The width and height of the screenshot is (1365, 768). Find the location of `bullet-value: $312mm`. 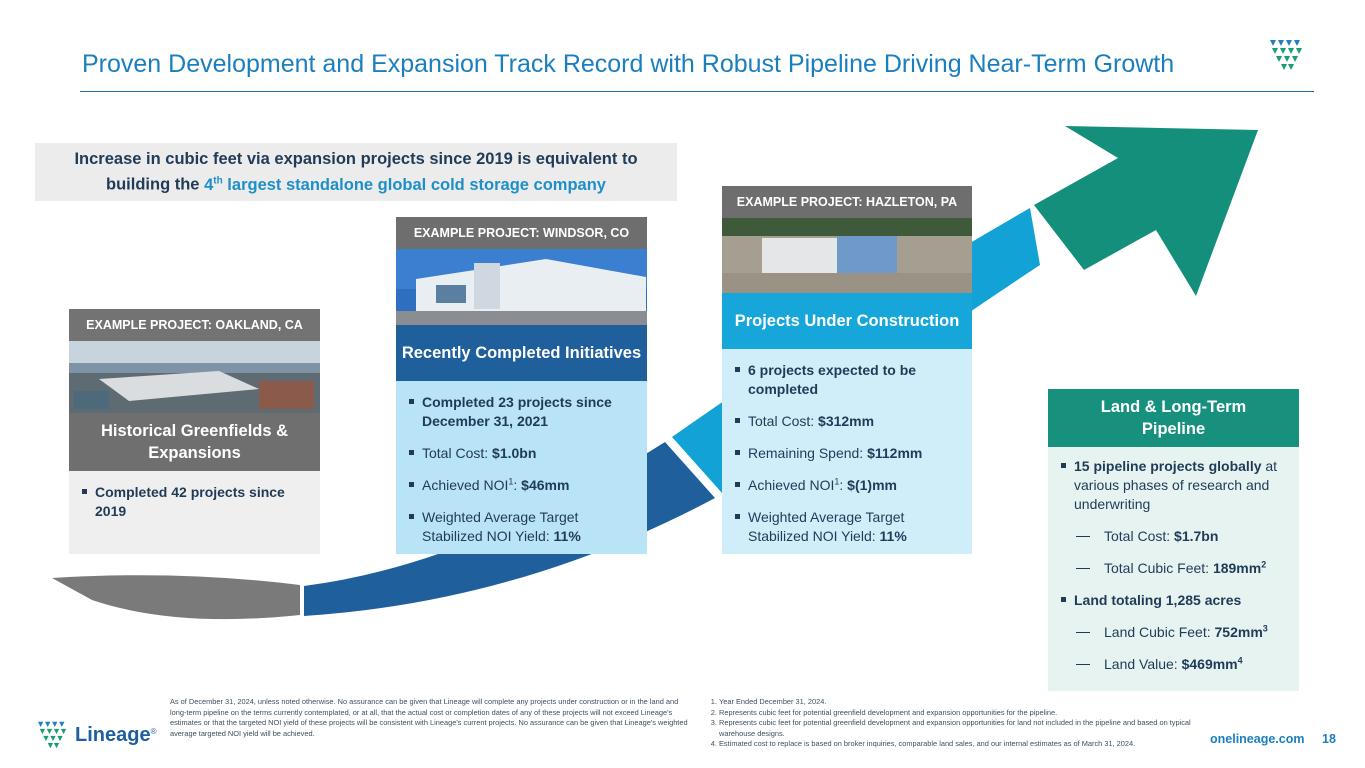

bullet-value: $312mm is located at coordinates (846, 421).